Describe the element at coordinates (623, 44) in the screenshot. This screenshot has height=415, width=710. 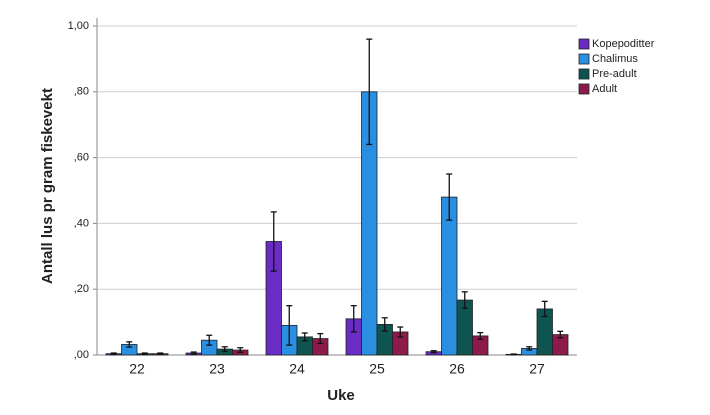
I see `legend-label: Kopepoditter` at that location.